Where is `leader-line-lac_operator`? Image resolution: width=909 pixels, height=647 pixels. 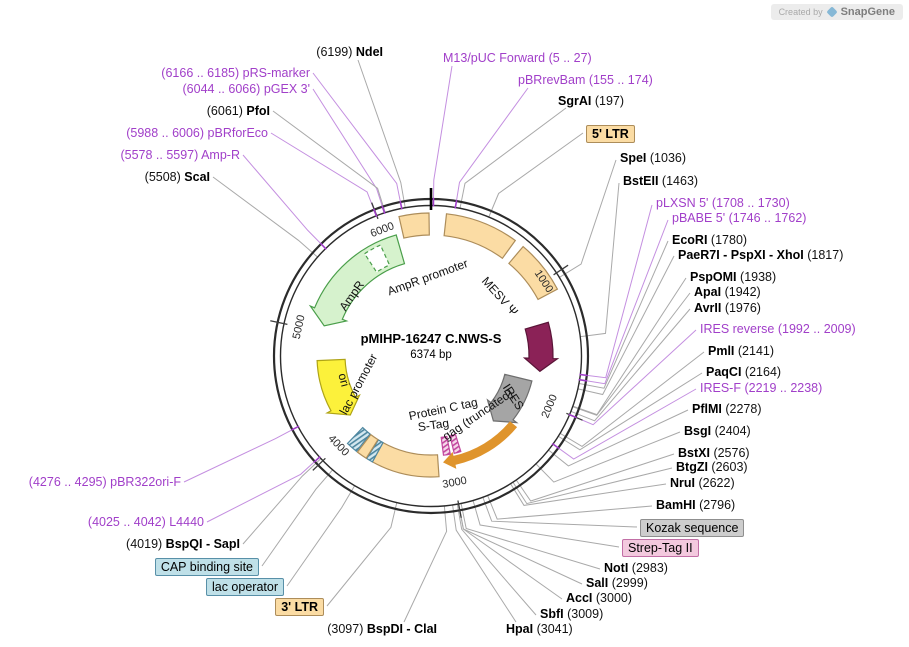 leader-line-lac_operator is located at coordinates (321, 535).